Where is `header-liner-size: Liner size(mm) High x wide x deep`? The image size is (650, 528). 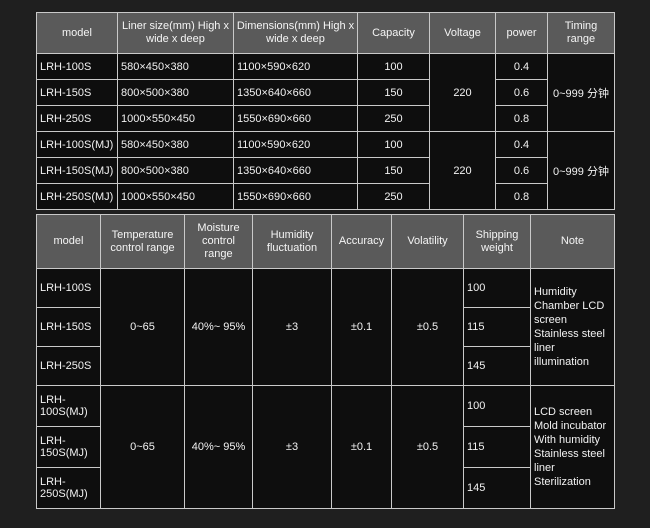 header-liner-size: Liner size(mm) High x wide x deep is located at coordinates (175, 33).